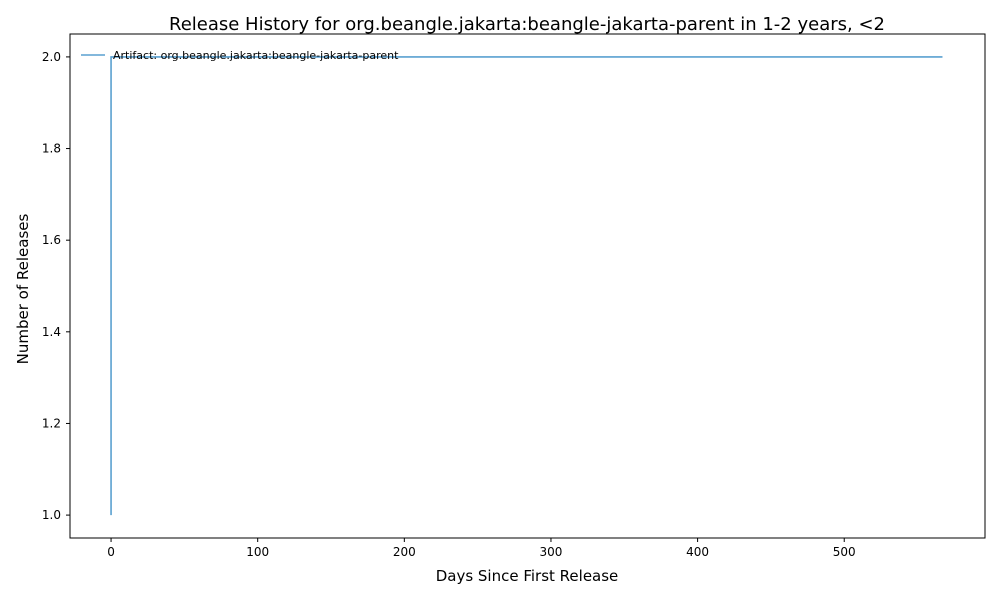 The width and height of the screenshot is (1000, 600). Describe the element at coordinates (844, 552) in the screenshot. I see `x-tick-label: 500` at that location.